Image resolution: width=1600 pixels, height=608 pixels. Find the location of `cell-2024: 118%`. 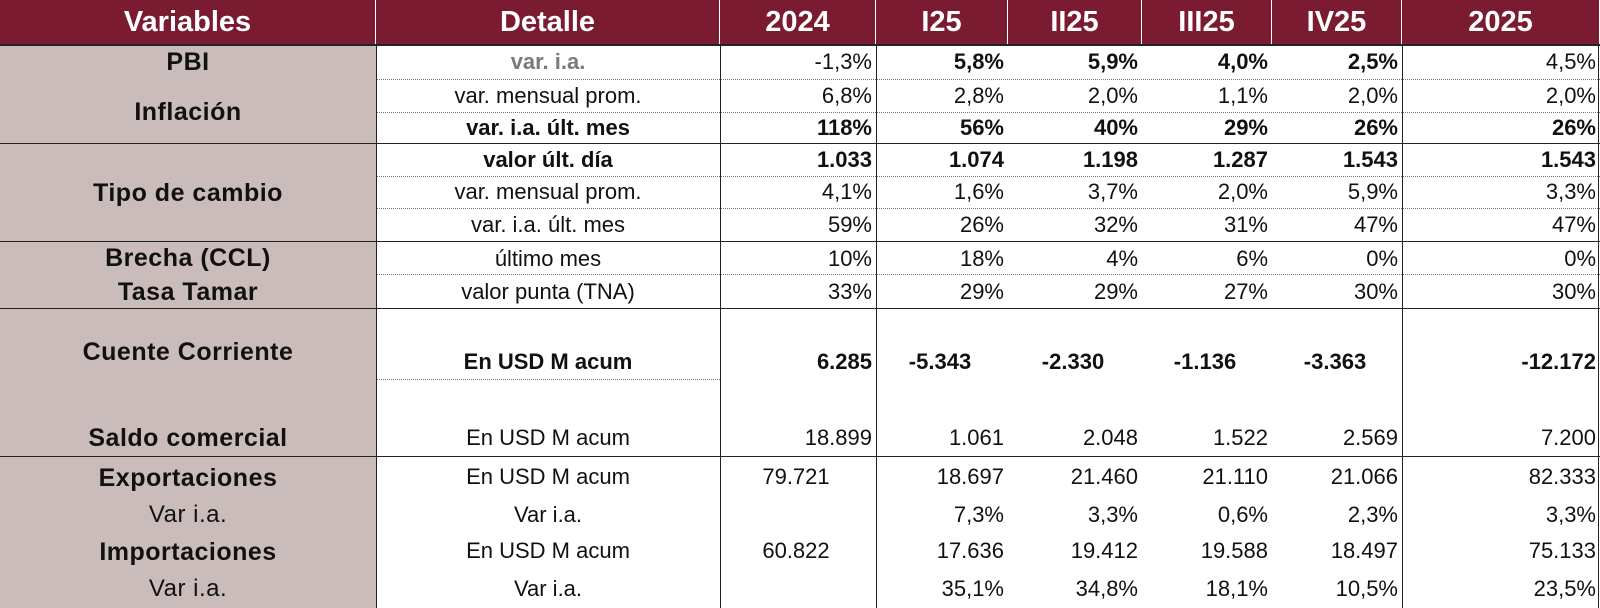

cell-2024: 118% is located at coordinates (844, 127).